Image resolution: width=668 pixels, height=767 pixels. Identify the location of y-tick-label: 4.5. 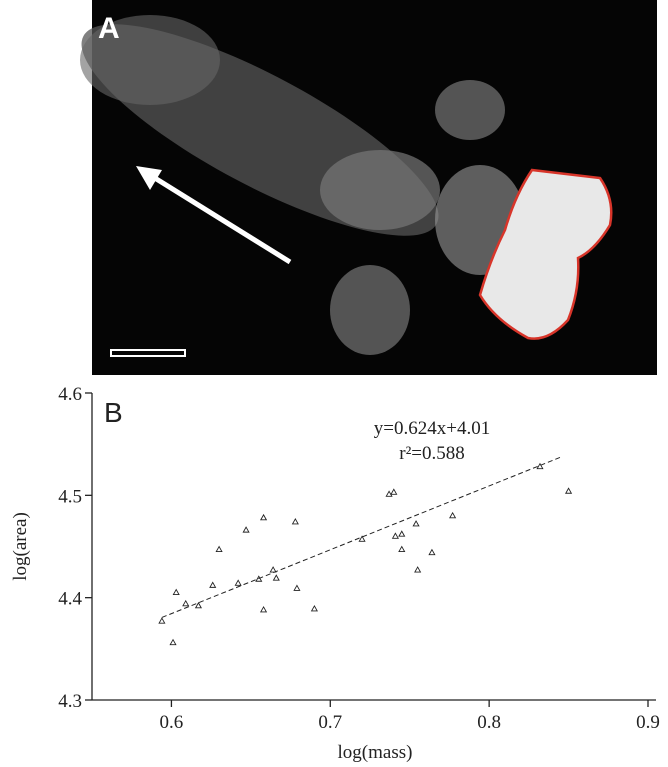
(70, 496).